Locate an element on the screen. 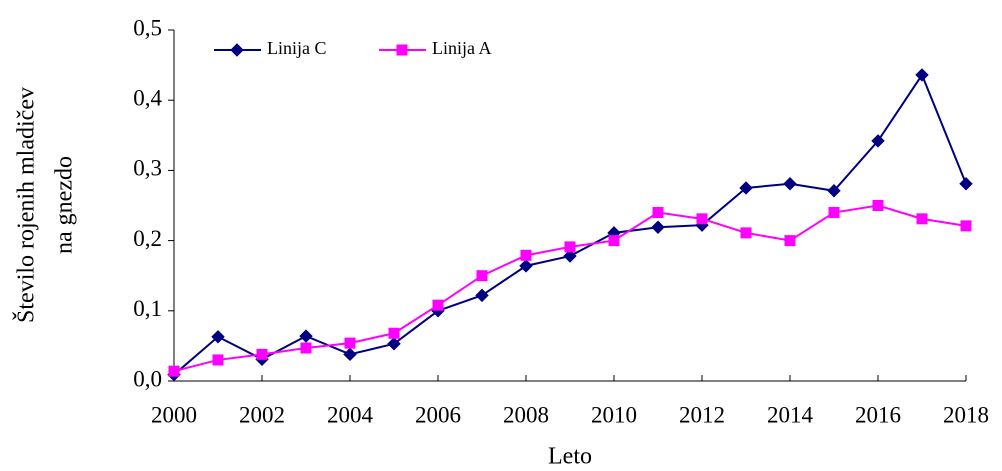 The width and height of the screenshot is (1002, 471). x-tick-label: 2016 is located at coordinates (878, 414).